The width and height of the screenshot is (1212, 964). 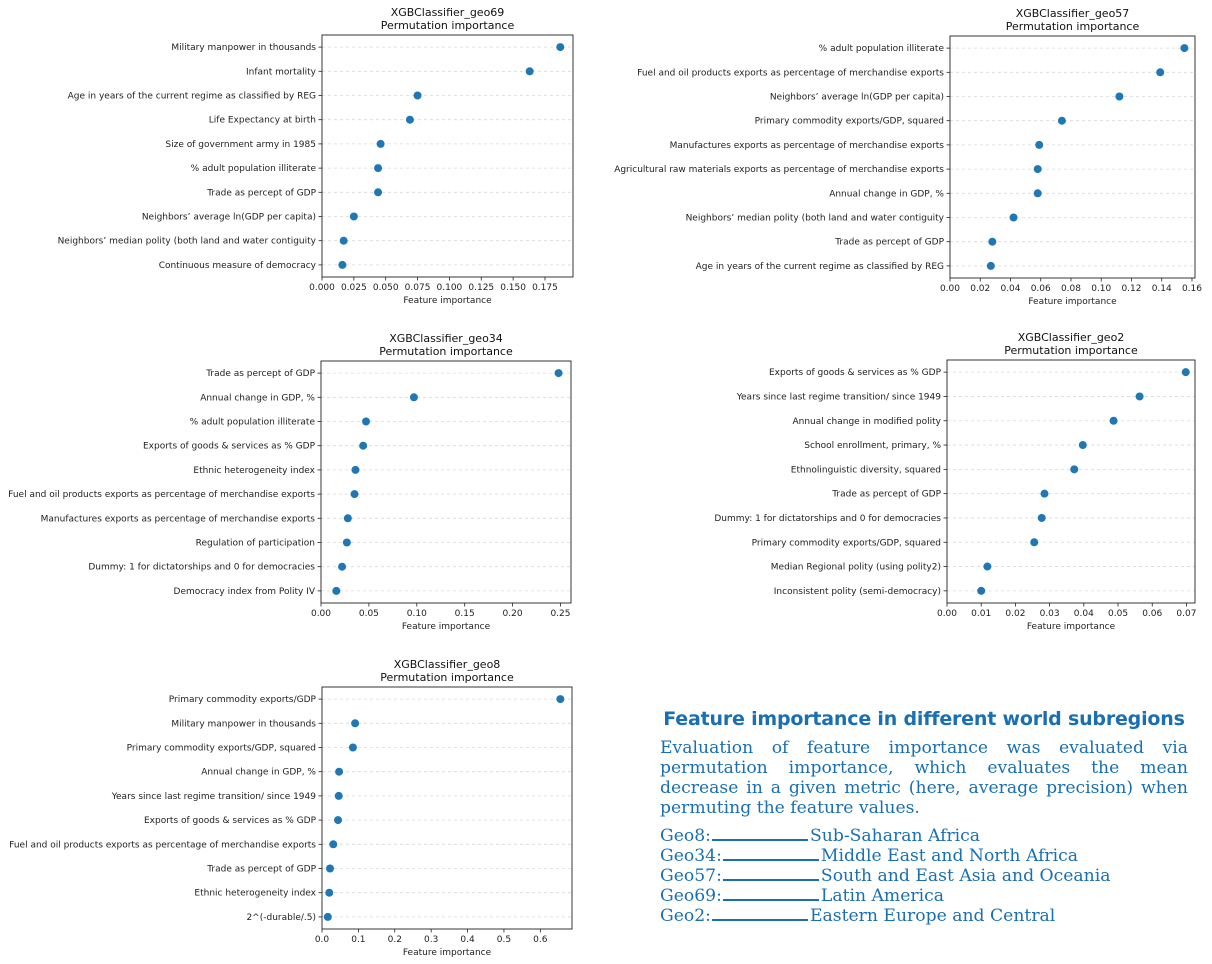 I want to click on x-tick-label: 0.6, so click(x=540, y=940).